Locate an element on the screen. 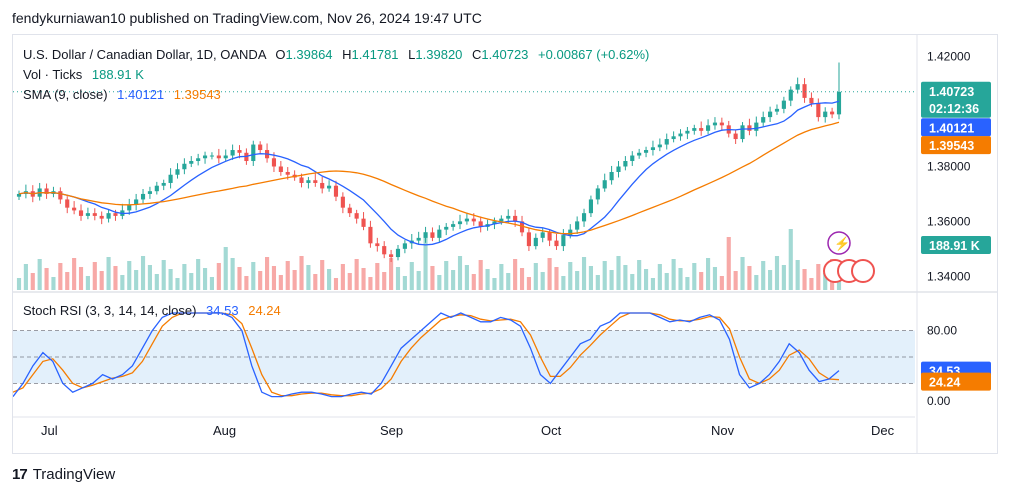 This screenshot has height=498, width=1011. stoch-k-line is located at coordinates (426, 355).